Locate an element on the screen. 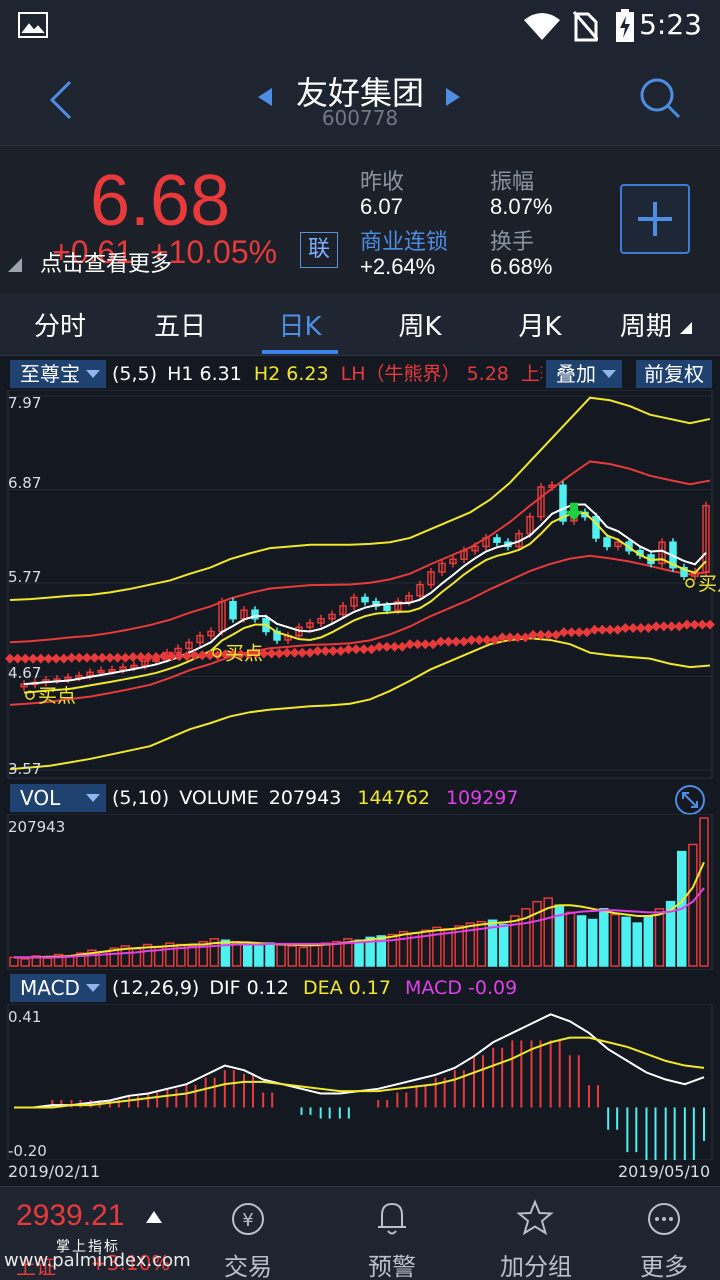  turnover-value: 6.68% is located at coordinates (521, 266).